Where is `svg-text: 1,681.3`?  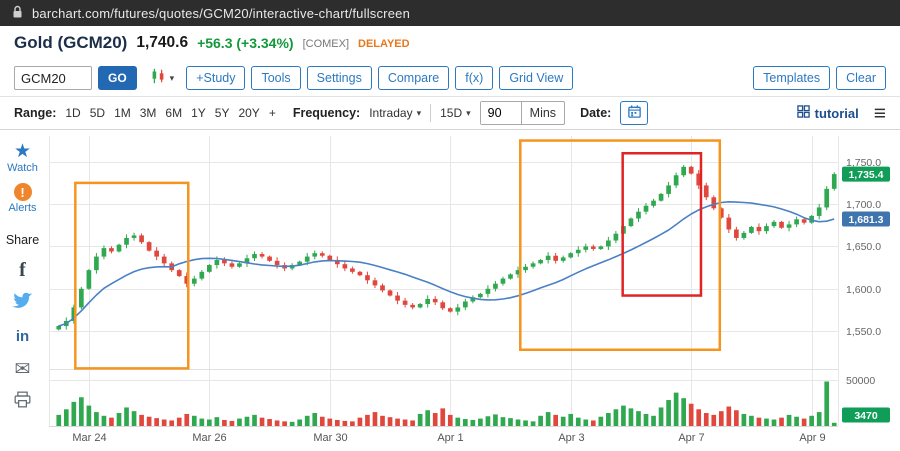
svg-text: 1,681.3 is located at coordinates (865, 220).